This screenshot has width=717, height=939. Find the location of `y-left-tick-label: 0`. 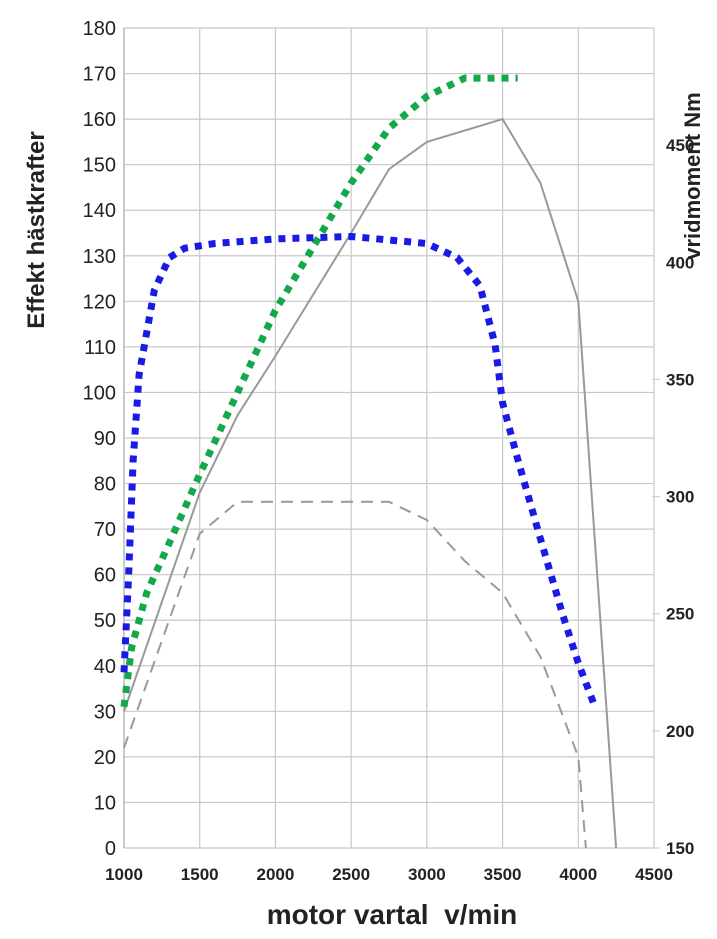

y-left-tick-label: 0 is located at coordinates (110, 849).